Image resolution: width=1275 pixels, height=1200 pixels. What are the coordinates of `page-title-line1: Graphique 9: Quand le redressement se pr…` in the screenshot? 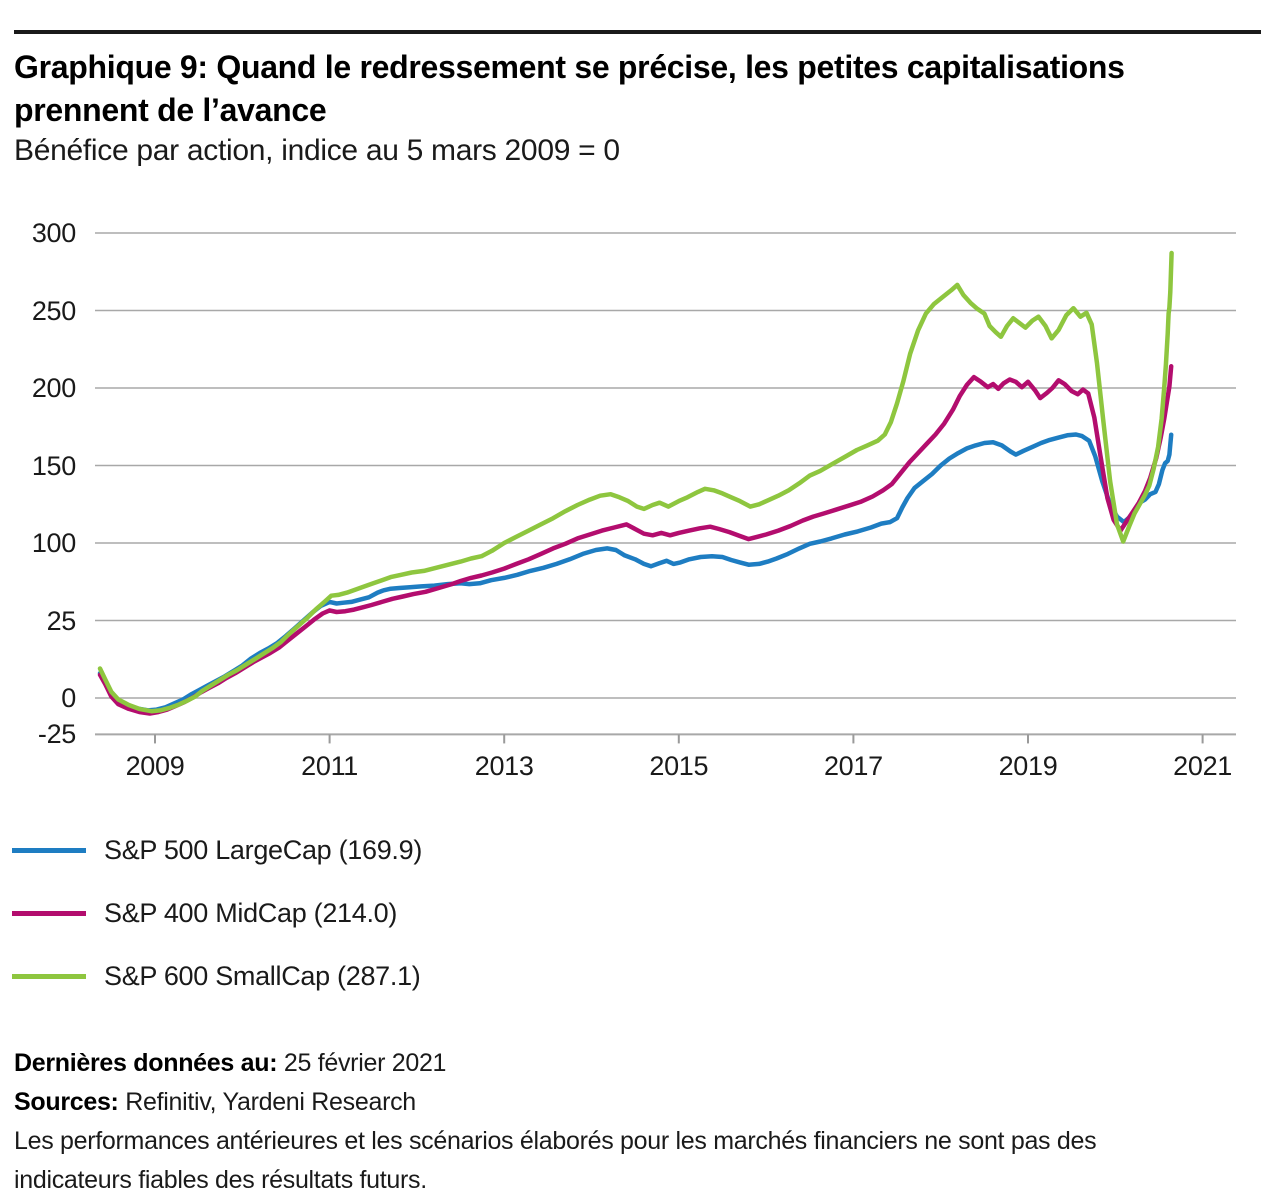 It's located at (569, 67).